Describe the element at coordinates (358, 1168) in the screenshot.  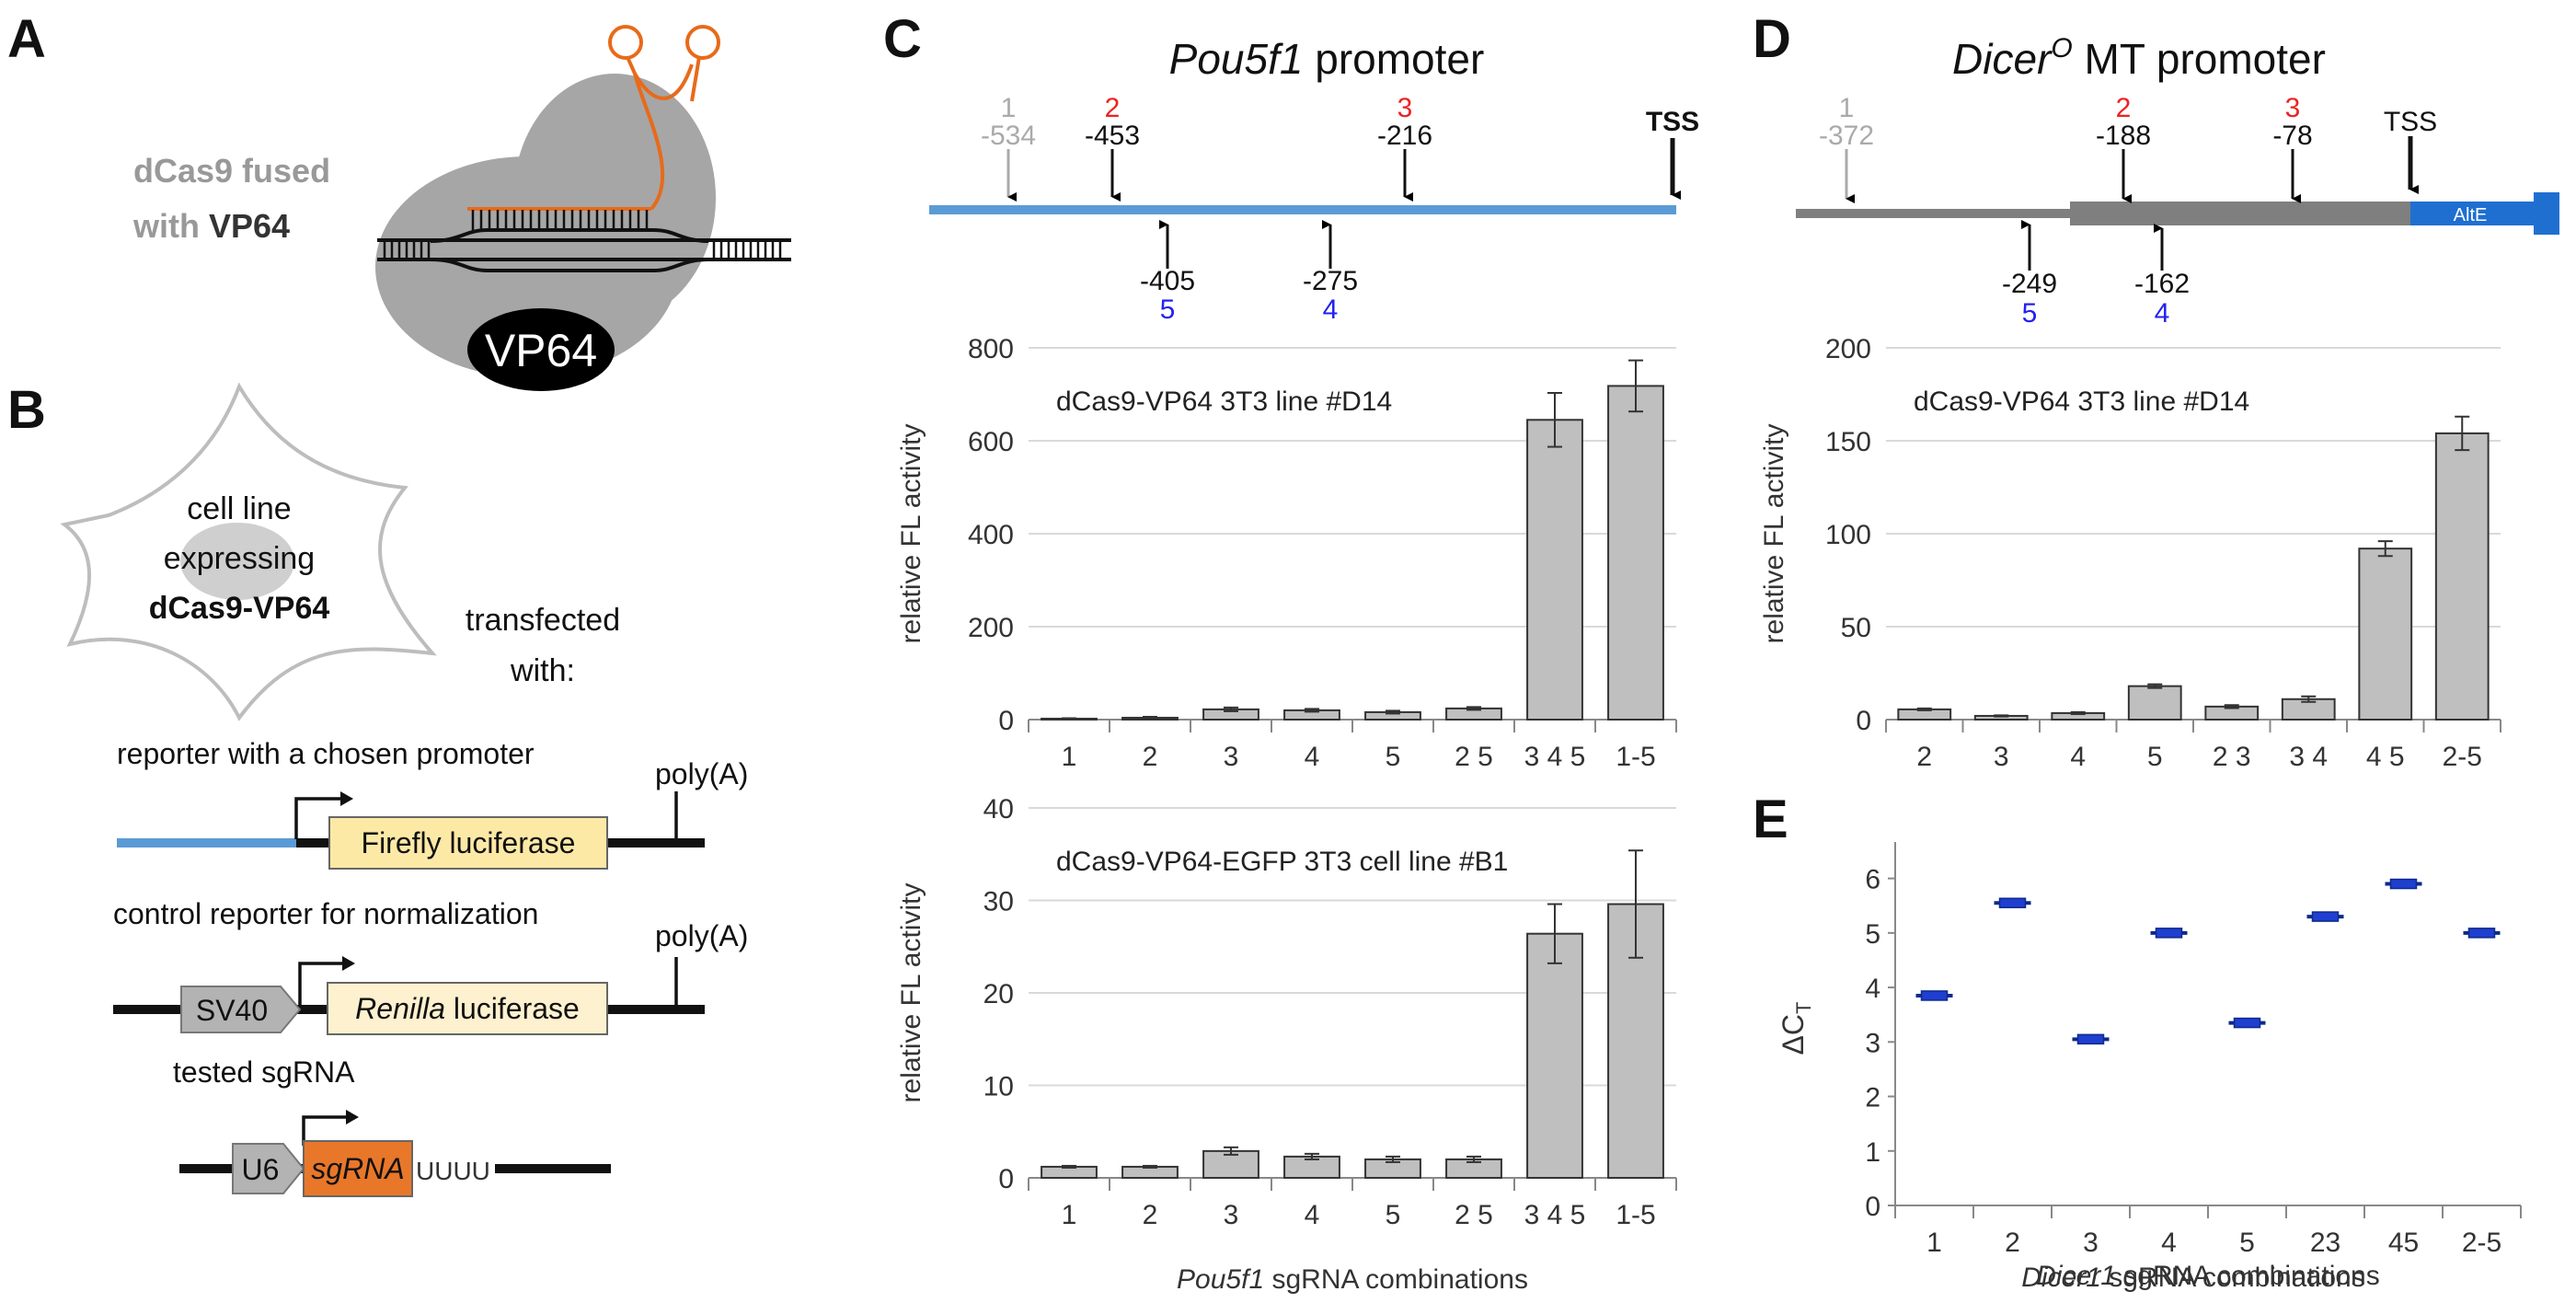
I see `sgrna-box` at that location.